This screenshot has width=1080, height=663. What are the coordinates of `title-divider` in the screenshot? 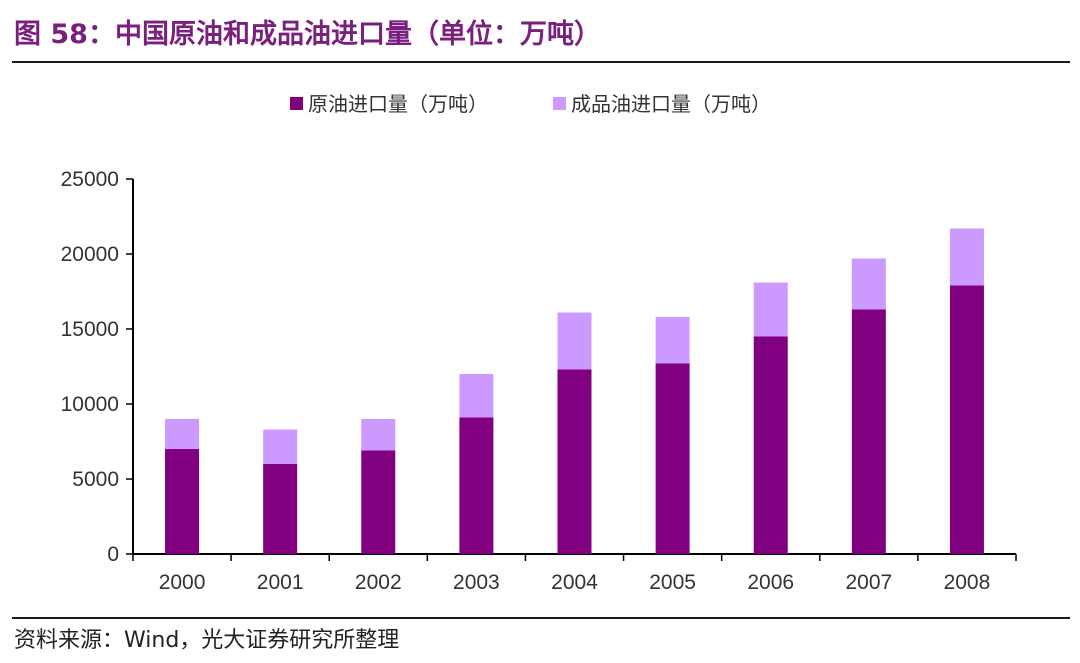 It's located at (541, 62).